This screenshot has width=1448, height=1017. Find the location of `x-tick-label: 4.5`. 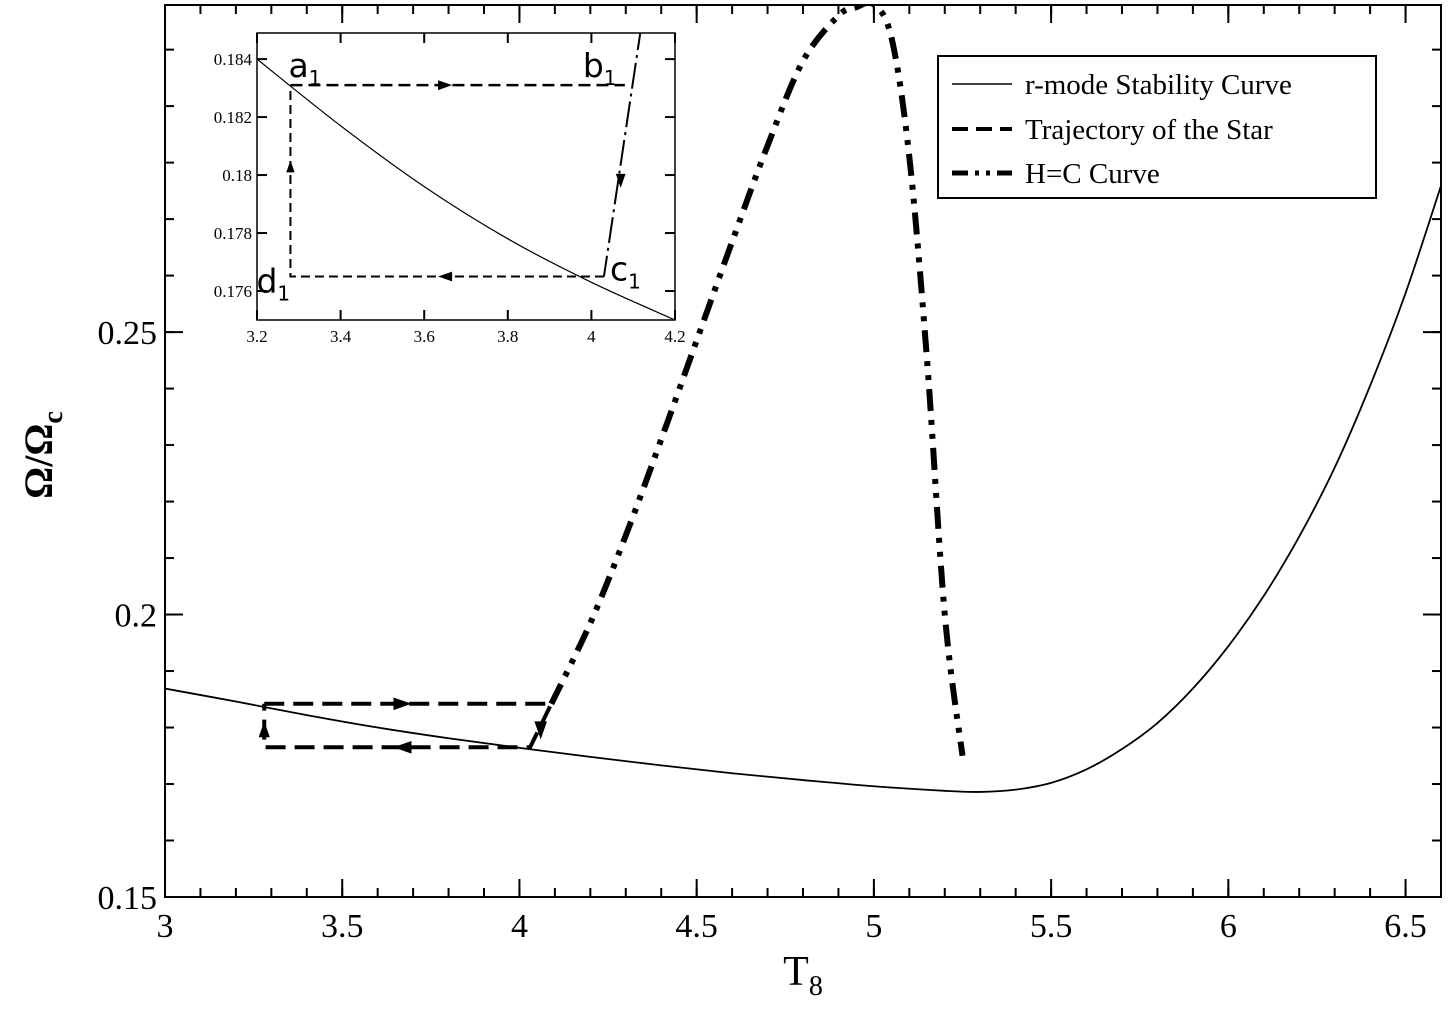

x-tick-label: 4.5 is located at coordinates (696, 926).